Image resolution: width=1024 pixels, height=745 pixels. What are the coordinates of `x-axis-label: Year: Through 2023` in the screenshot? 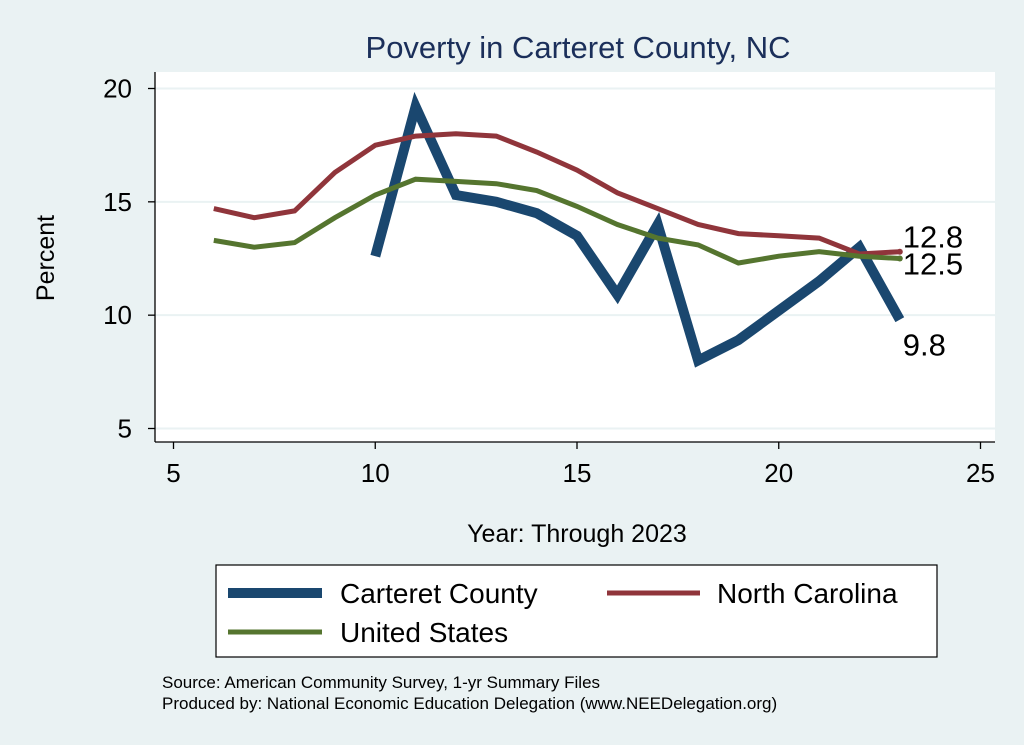 It's located at (577, 534).